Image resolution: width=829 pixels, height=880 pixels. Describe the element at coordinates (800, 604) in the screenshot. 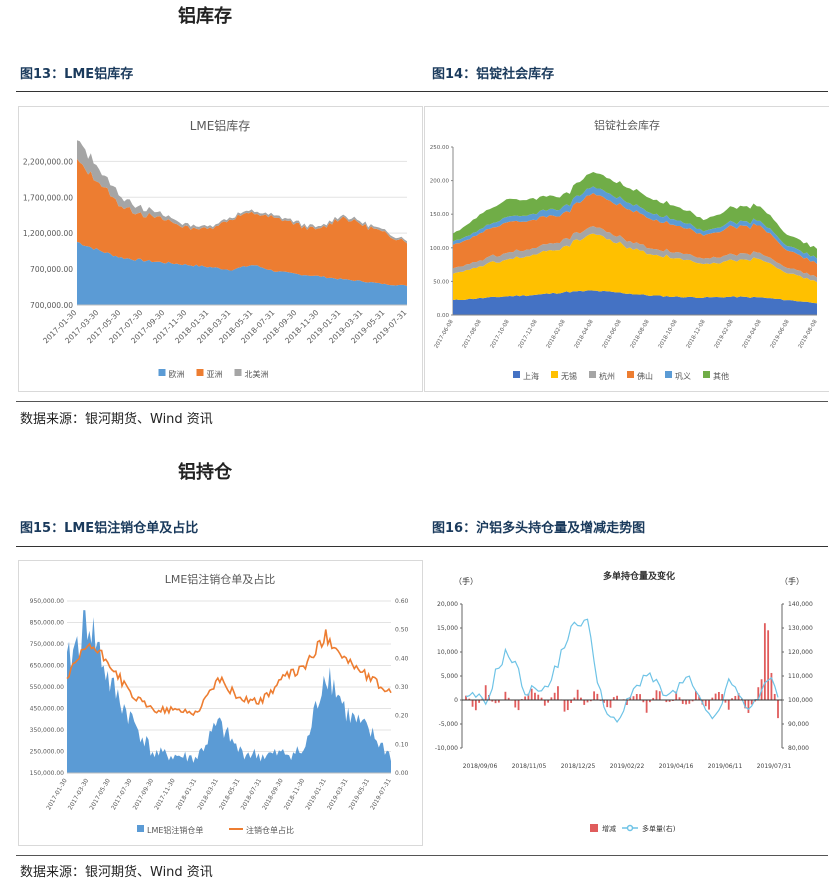

I see `y-right-tick-label: 140,000` at that location.